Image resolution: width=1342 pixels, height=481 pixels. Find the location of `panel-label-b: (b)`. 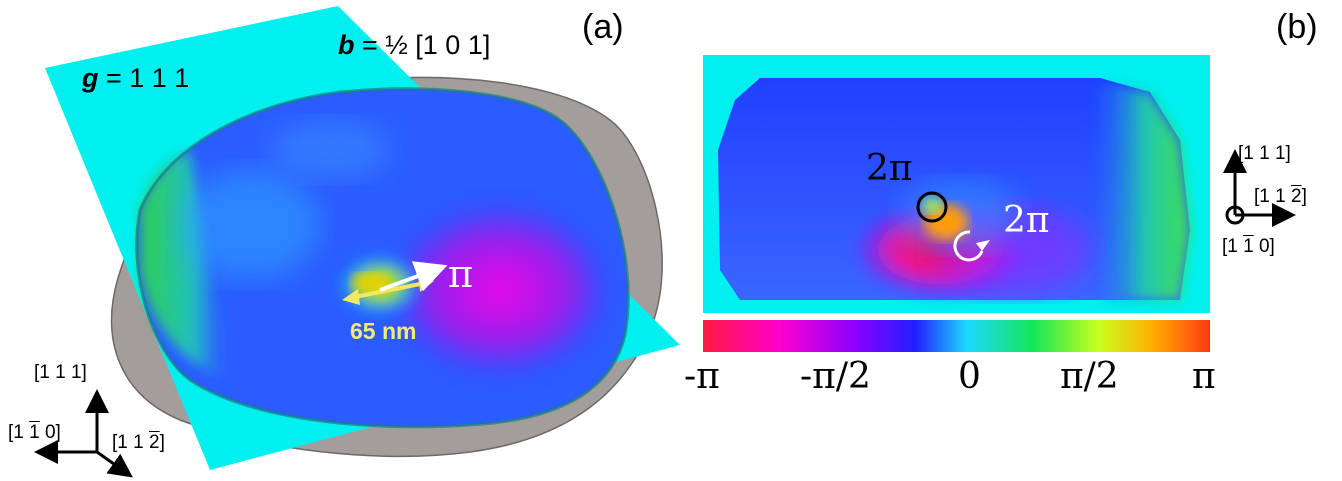

panel-label-b: (b) is located at coordinates (1297, 27).